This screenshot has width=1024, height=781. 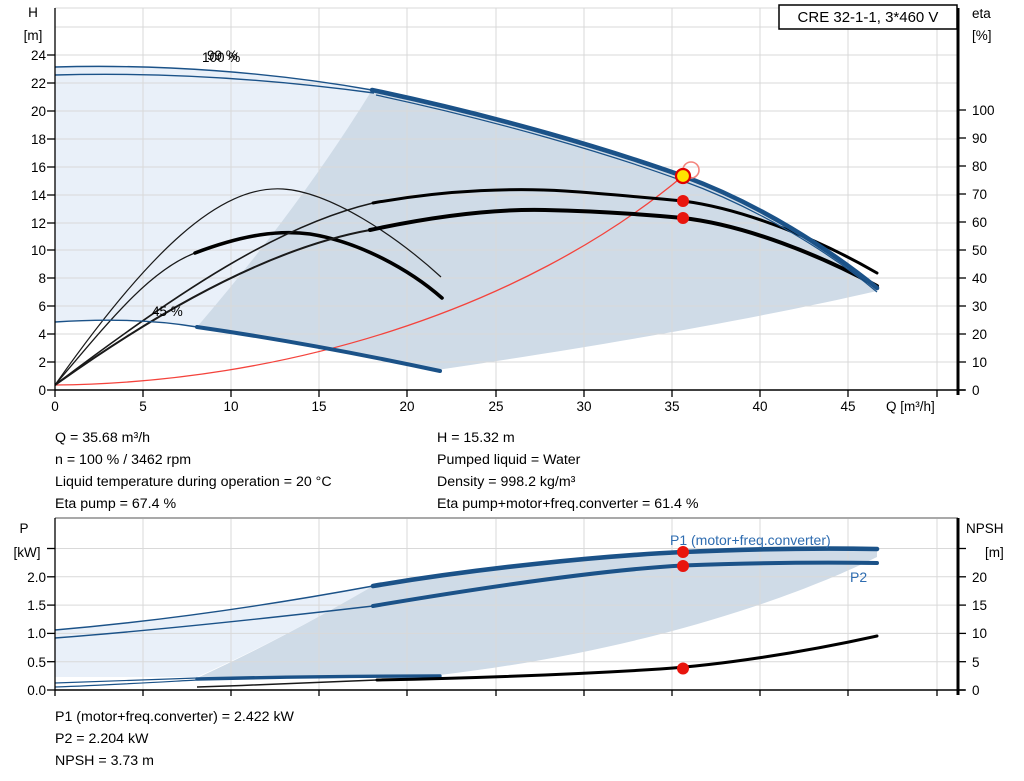 What do you see at coordinates (102, 438) in the screenshot?
I see `info-q: Q = 35.68 m³/h` at bounding box center [102, 438].